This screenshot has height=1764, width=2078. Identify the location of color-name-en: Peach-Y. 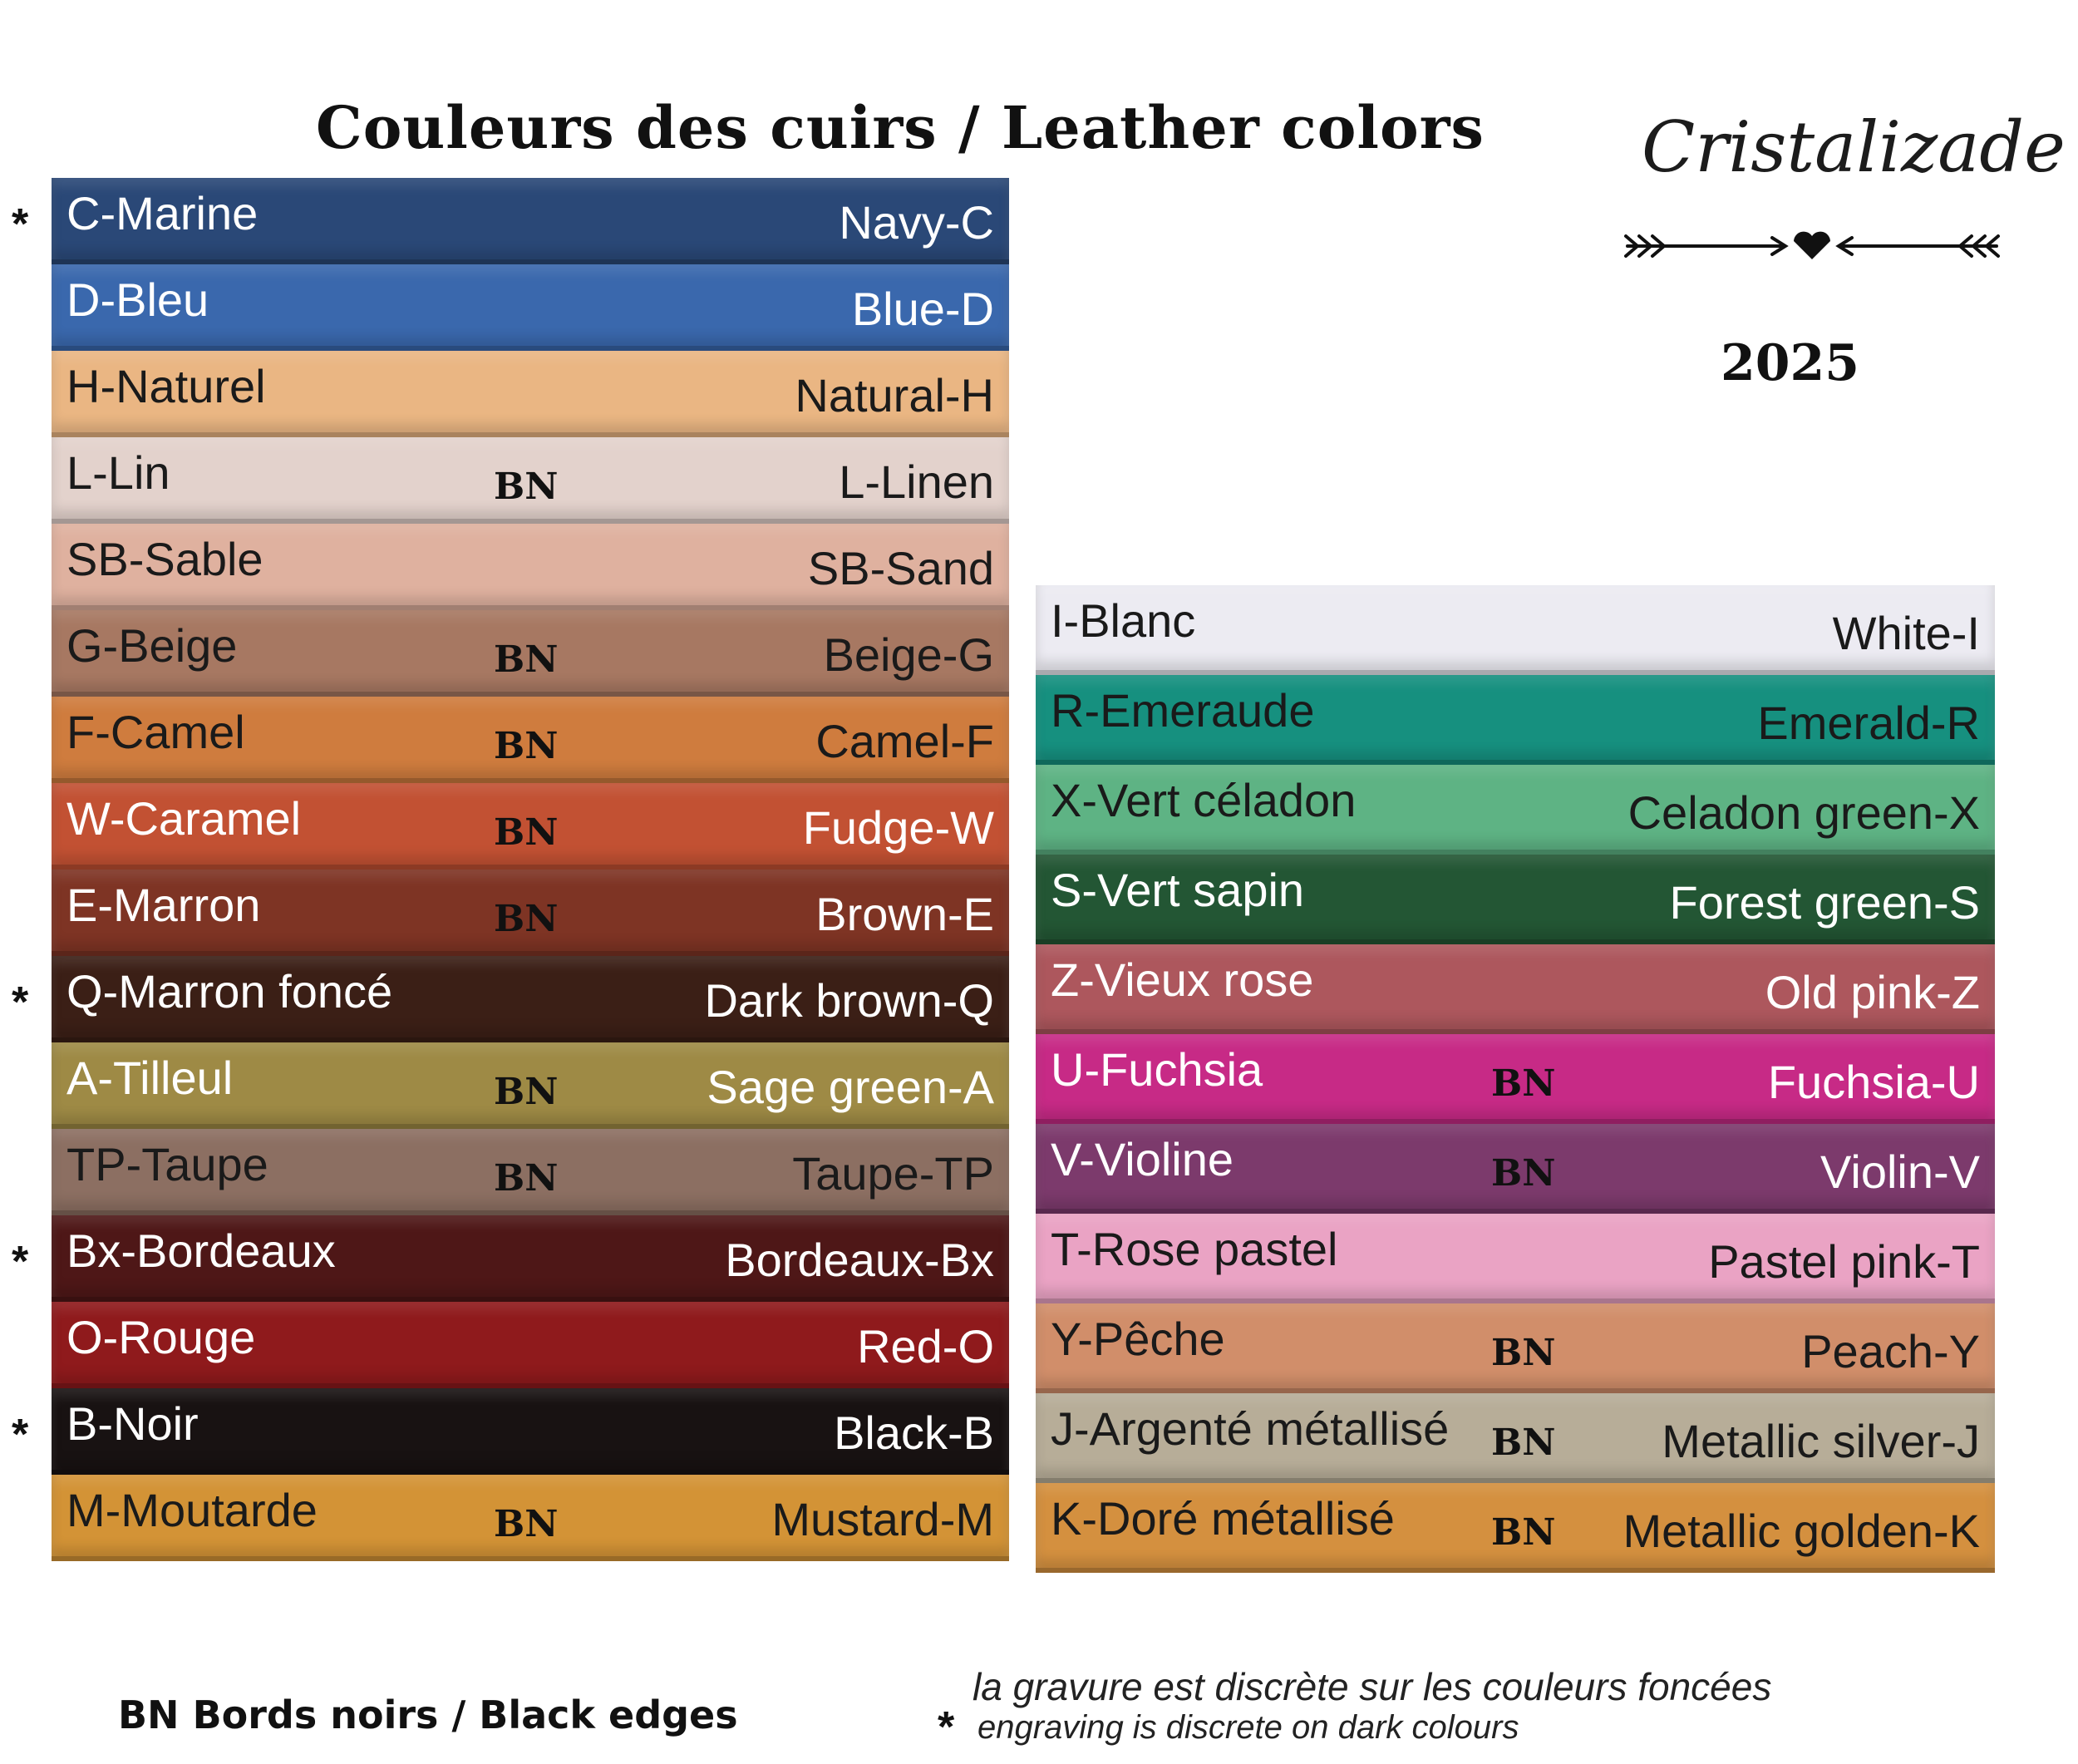
(1890, 1351).